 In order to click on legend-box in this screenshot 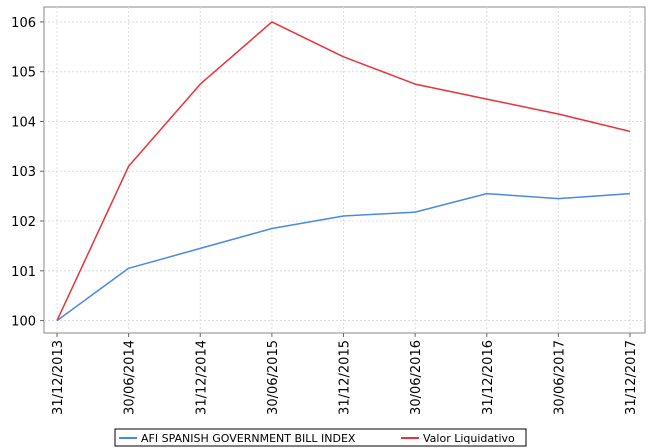, I will do `click(320, 437)`.